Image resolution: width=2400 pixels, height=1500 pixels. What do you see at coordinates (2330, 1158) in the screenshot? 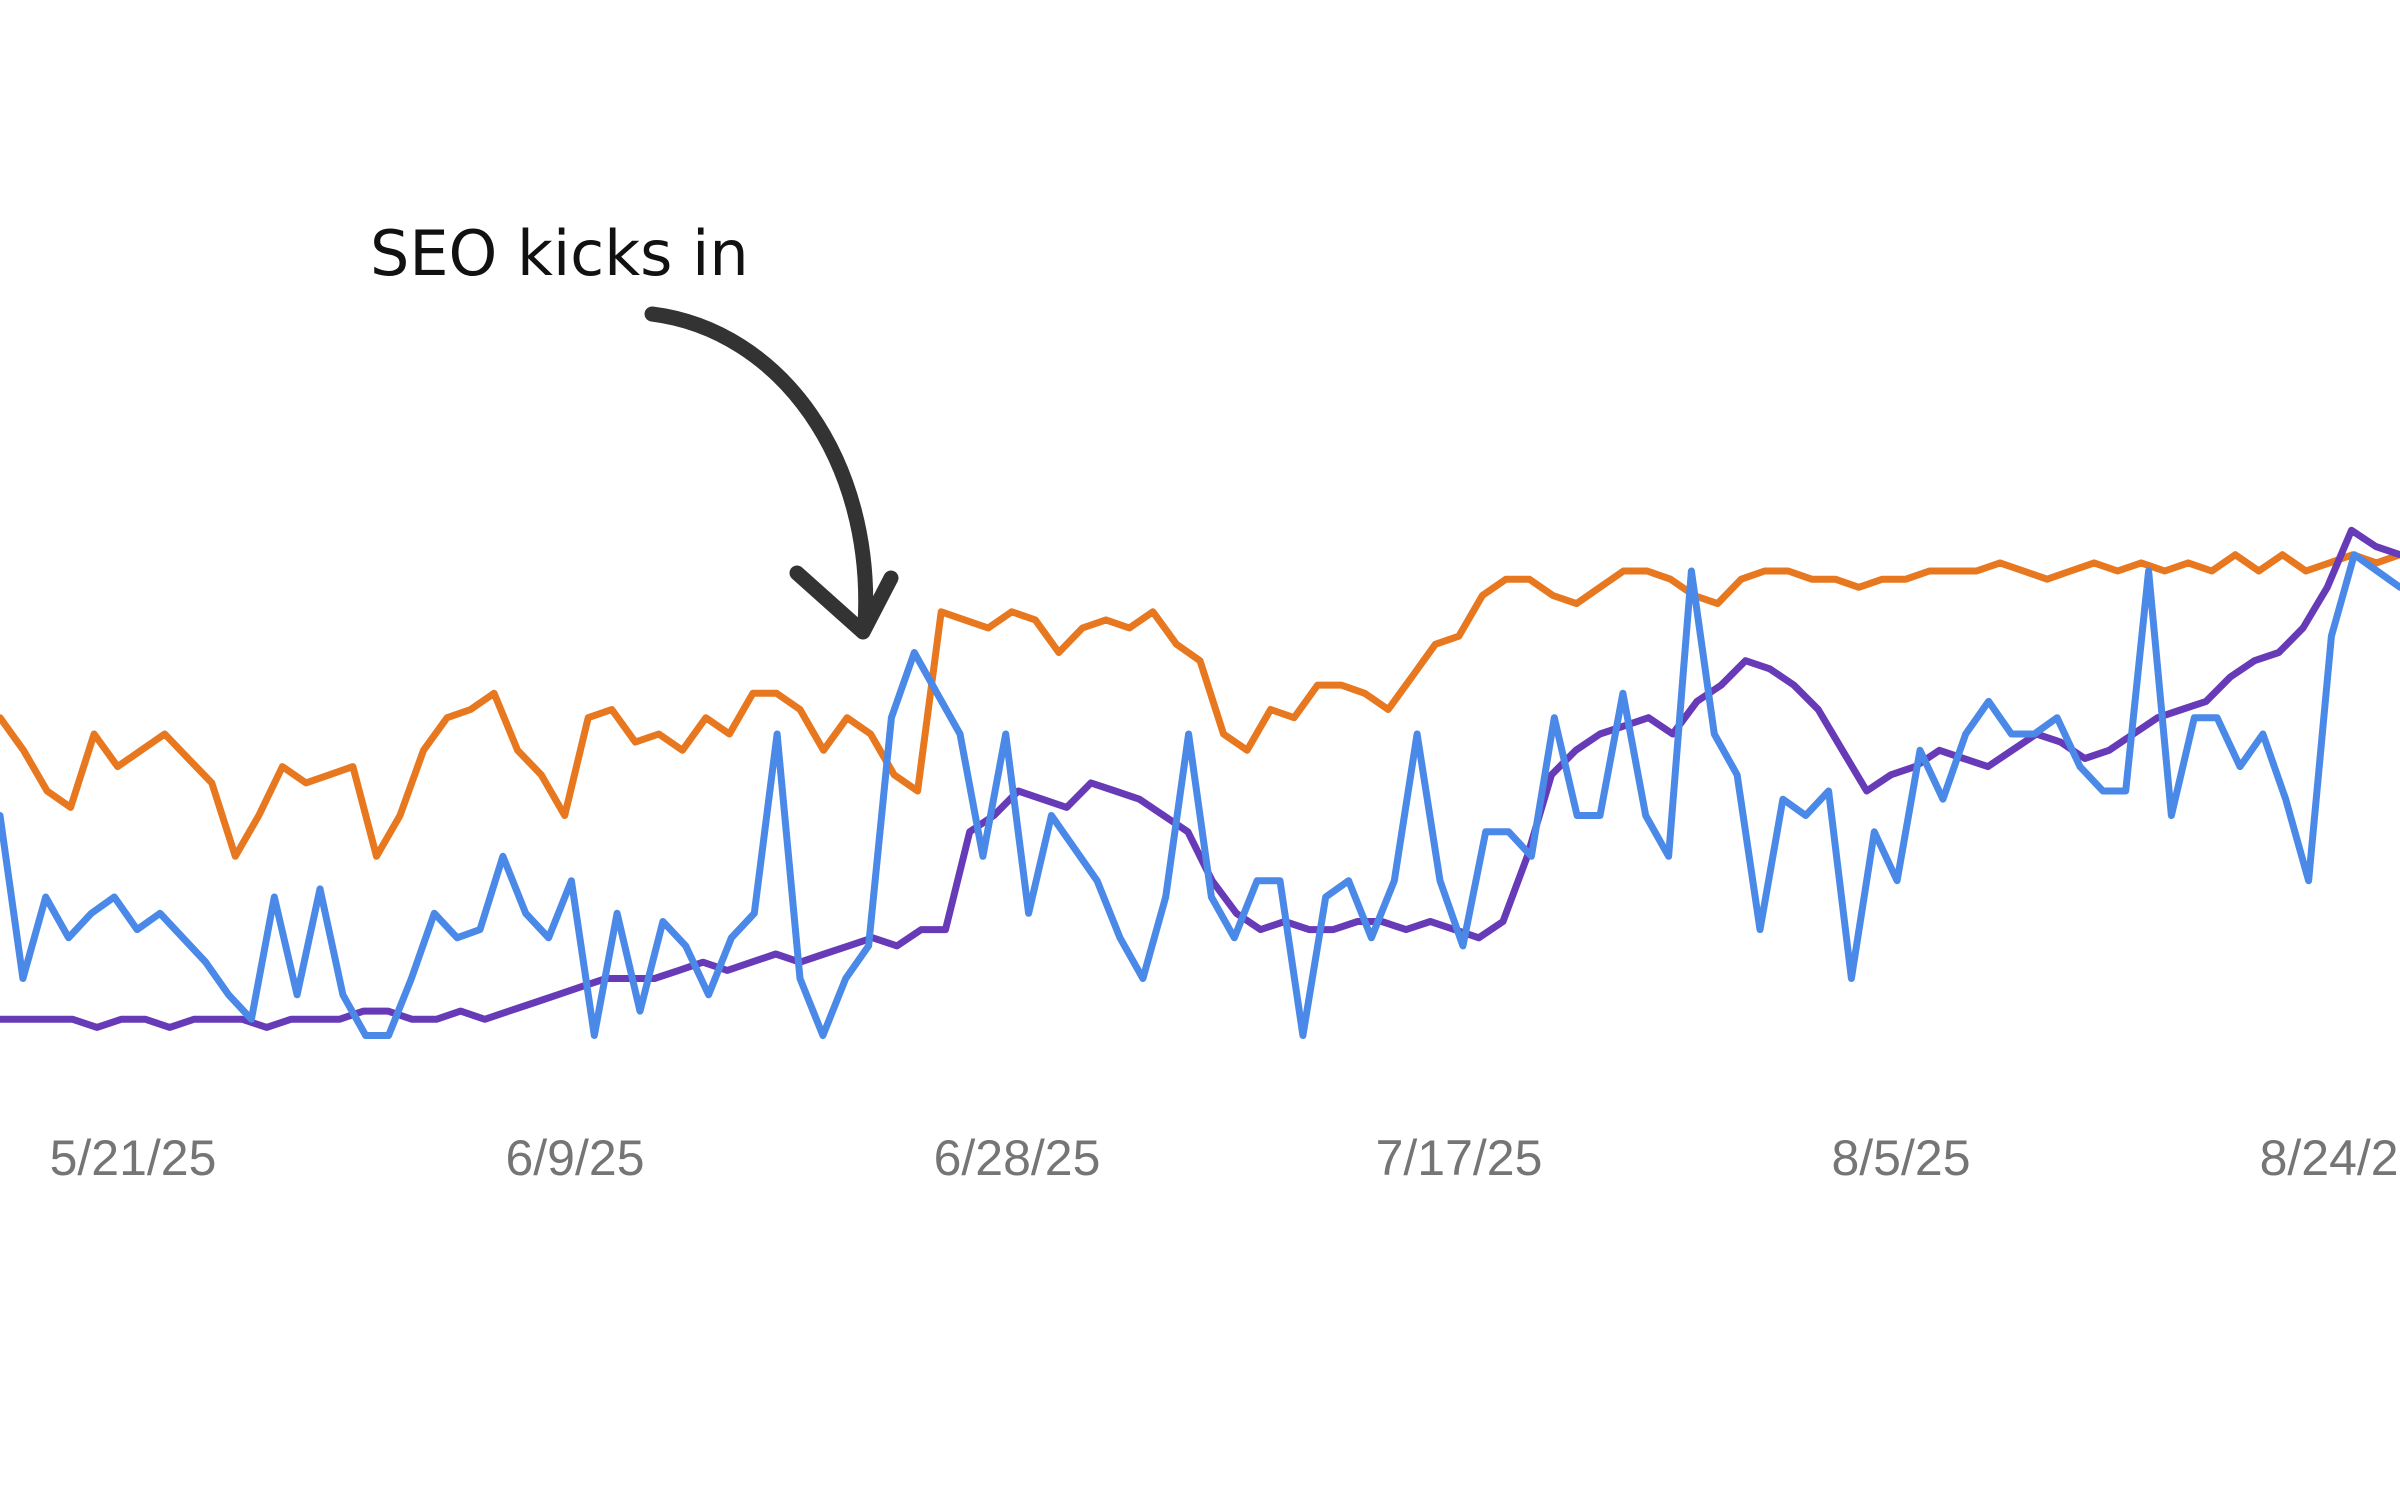
I see `x-tick-label: 8/24/25` at bounding box center [2330, 1158].